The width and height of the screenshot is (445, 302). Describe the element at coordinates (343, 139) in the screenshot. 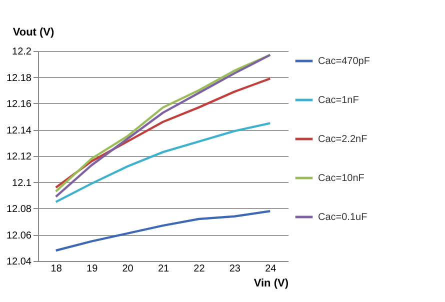

I see `legend-label: Cac=2.2nF` at that location.